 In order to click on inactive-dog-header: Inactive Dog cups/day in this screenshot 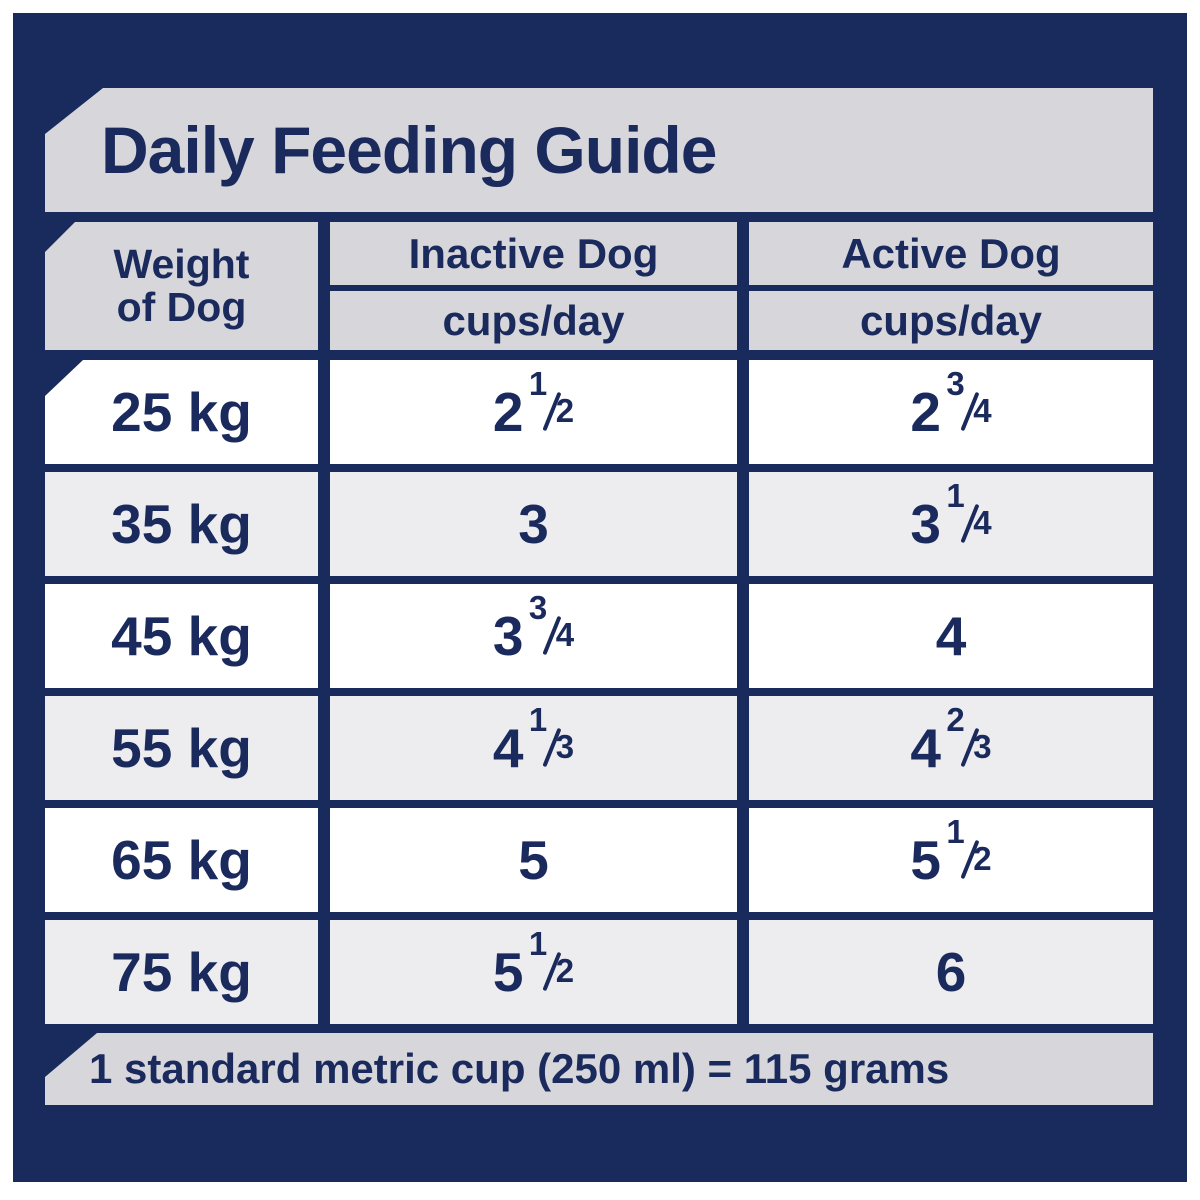, I will do `click(533, 286)`.